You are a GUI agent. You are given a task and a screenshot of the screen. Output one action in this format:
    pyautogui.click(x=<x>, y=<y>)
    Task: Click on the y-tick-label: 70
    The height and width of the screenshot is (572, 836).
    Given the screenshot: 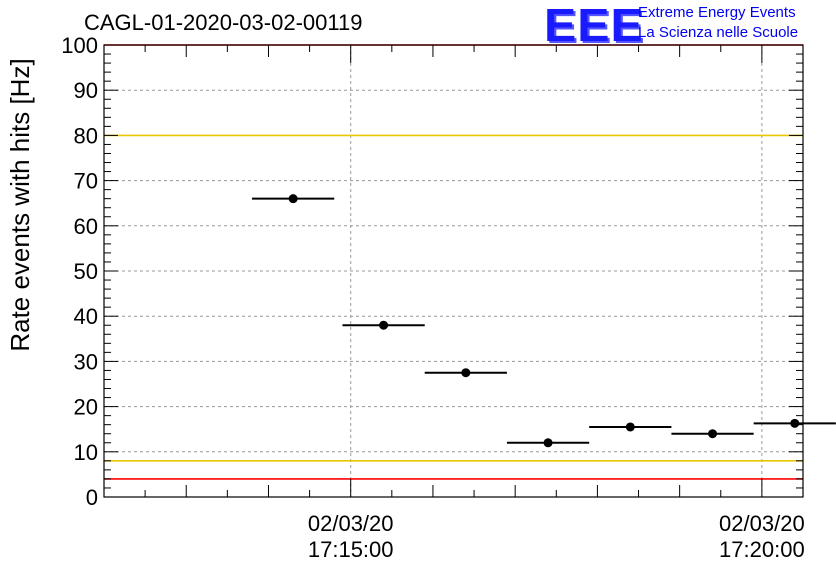 What is the action you would take?
    pyautogui.click(x=86, y=181)
    